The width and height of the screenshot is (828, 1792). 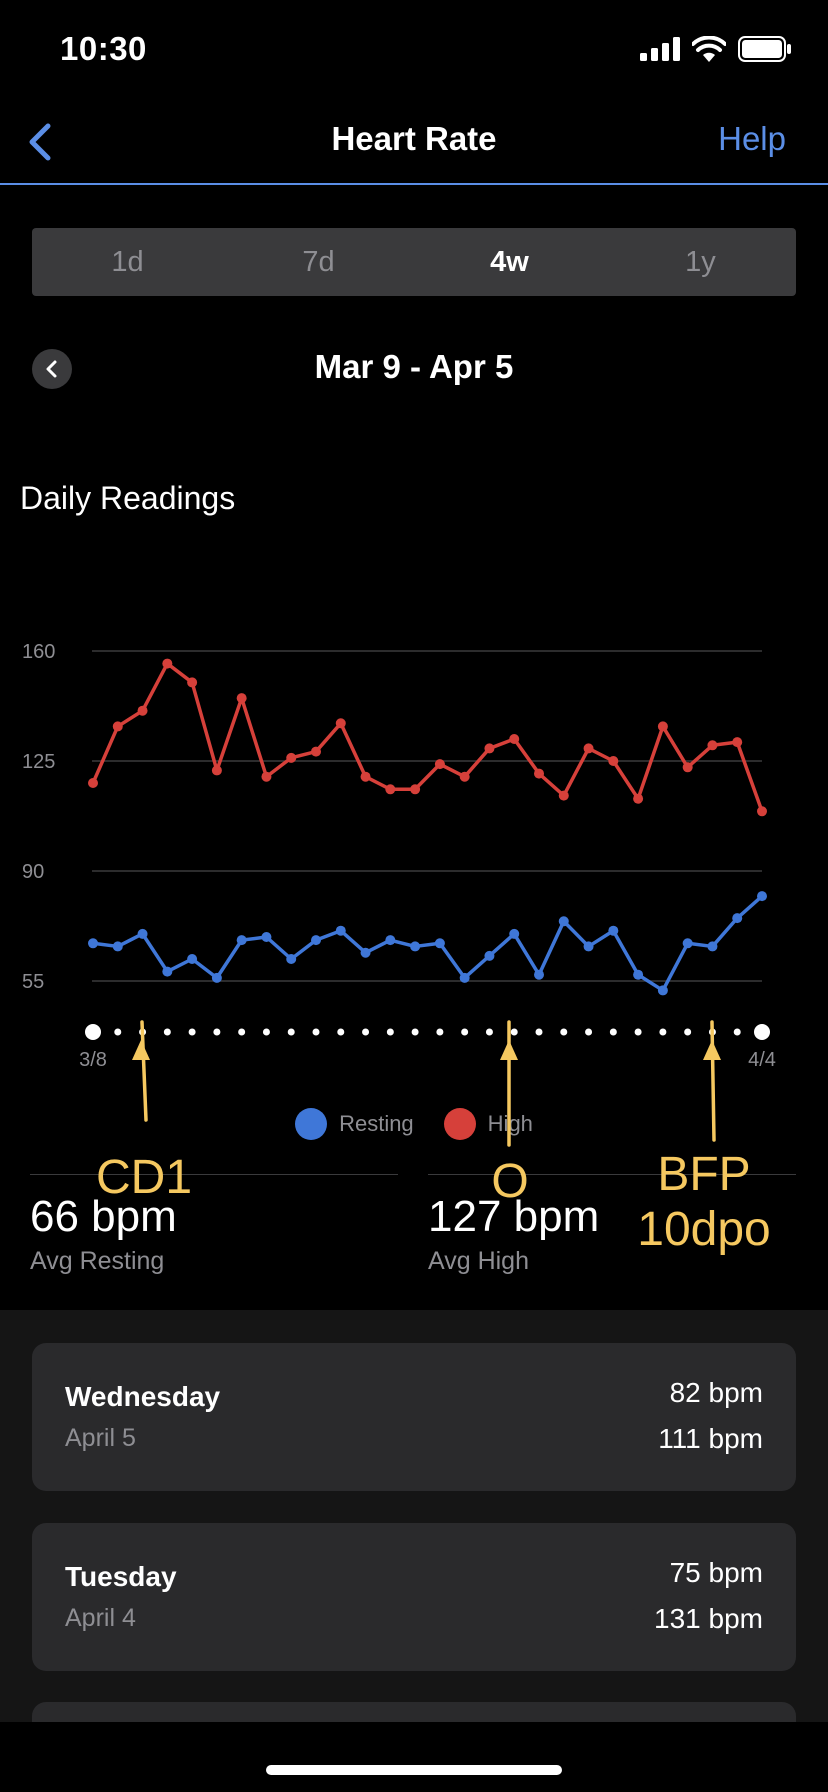 I want to click on series-line-resting, so click(x=428, y=943).